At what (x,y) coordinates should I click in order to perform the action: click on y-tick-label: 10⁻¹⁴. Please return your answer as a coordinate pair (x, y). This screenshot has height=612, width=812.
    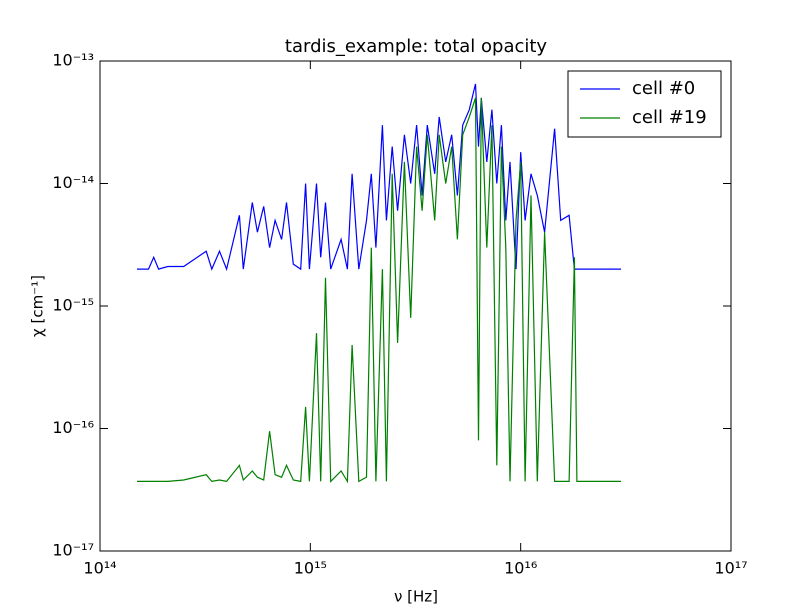
    Looking at the image, I should click on (73, 182).